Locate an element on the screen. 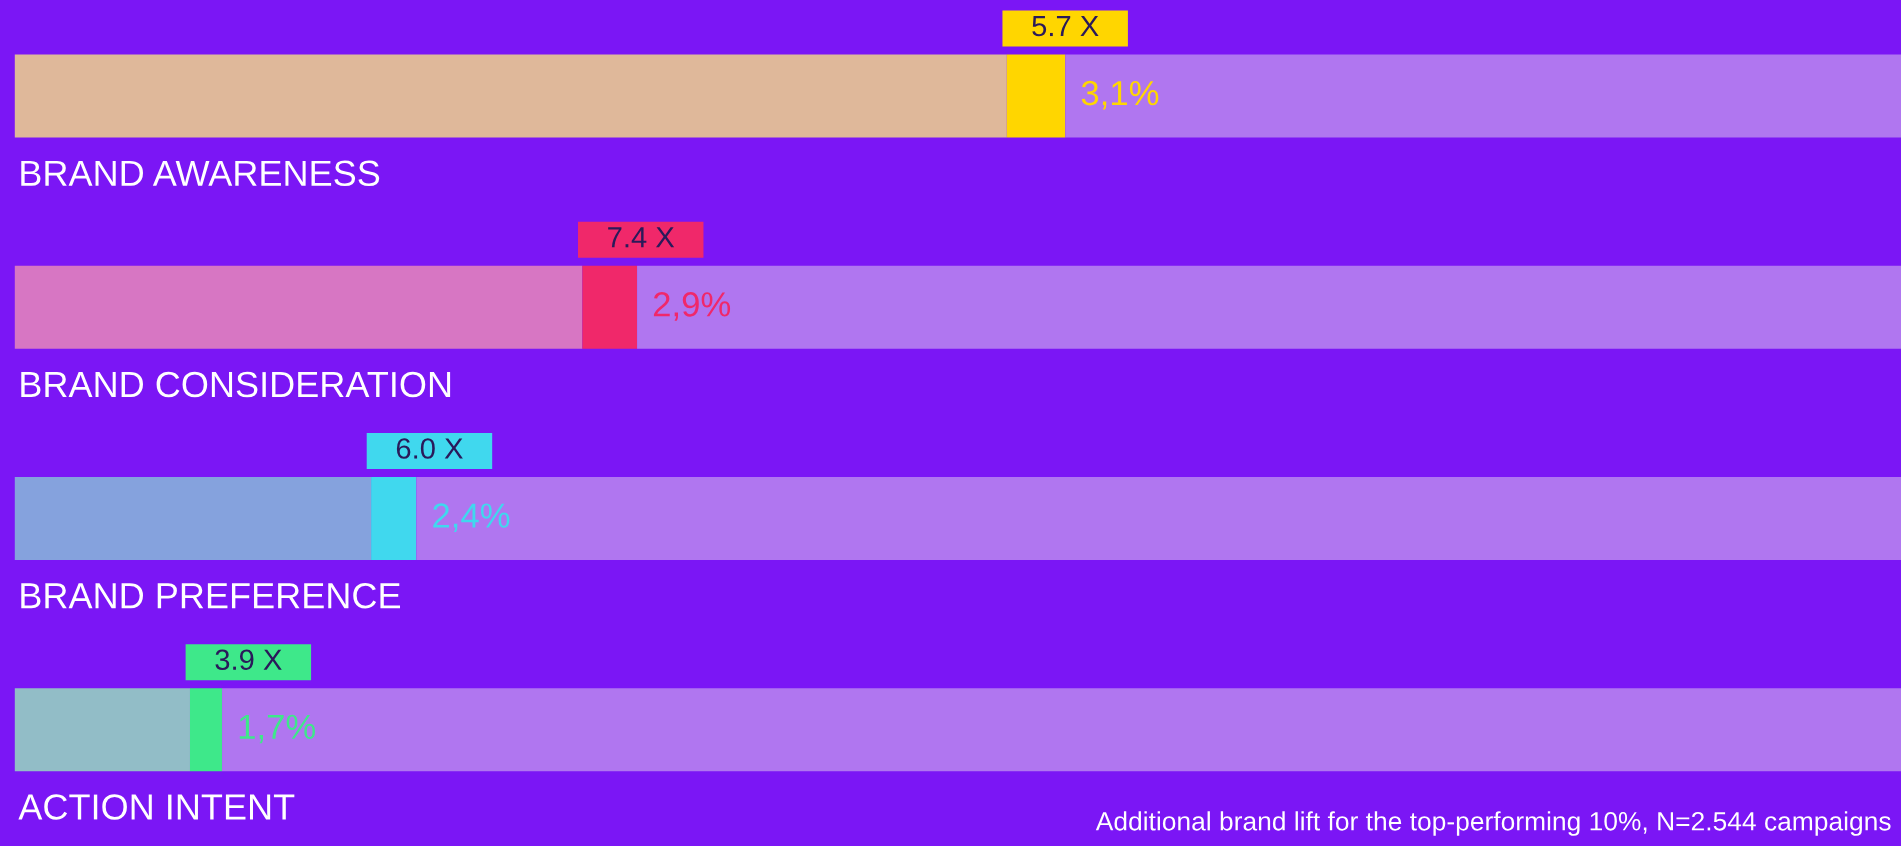 The width and height of the screenshot is (1901, 846). y-tick-label: ACTION INTENT is located at coordinates (156, 807).